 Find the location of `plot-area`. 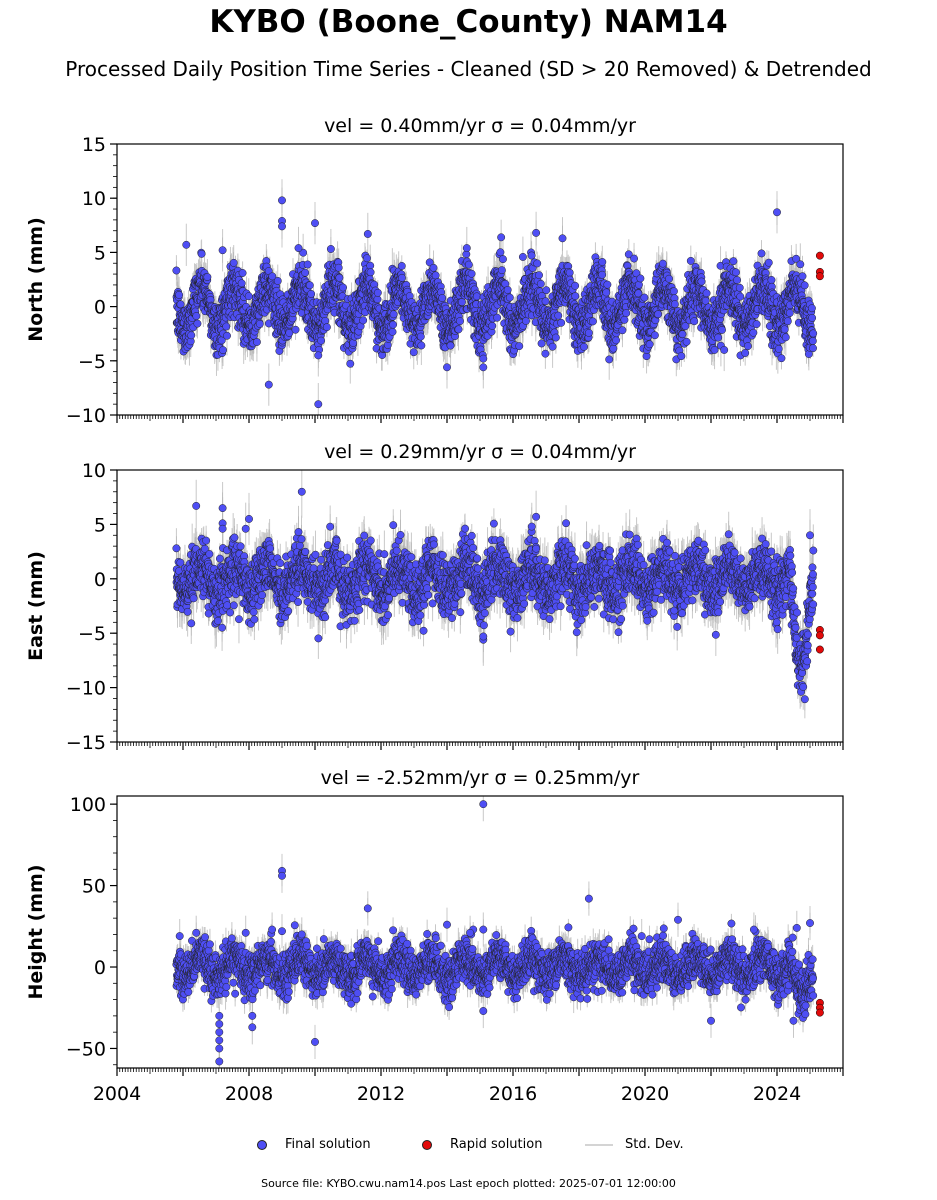

plot-area is located at coordinates (498, 297).